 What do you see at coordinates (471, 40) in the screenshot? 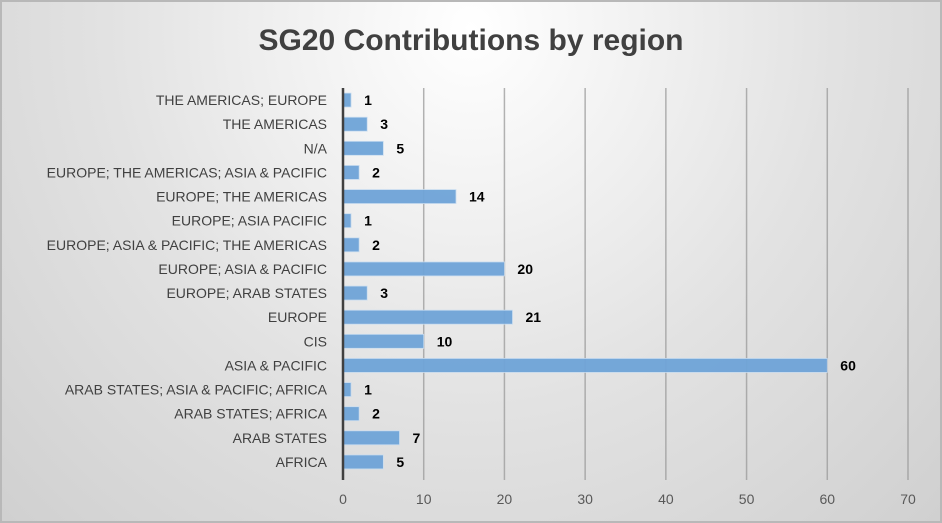
I see `chart-title: SG20 Contributions by region` at bounding box center [471, 40].